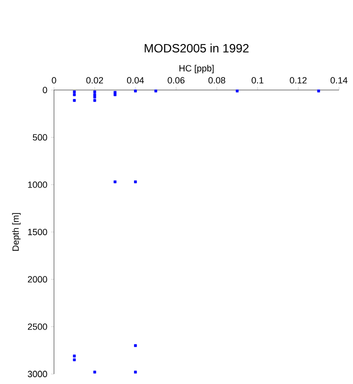  I want to click on x-tick-label: 0.02, so click(95, 80).